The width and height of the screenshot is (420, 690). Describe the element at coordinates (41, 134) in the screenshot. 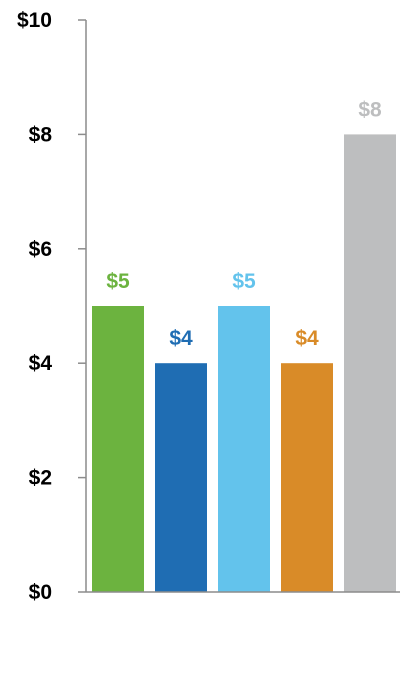

I see `y-tick-label: $8` at that location.